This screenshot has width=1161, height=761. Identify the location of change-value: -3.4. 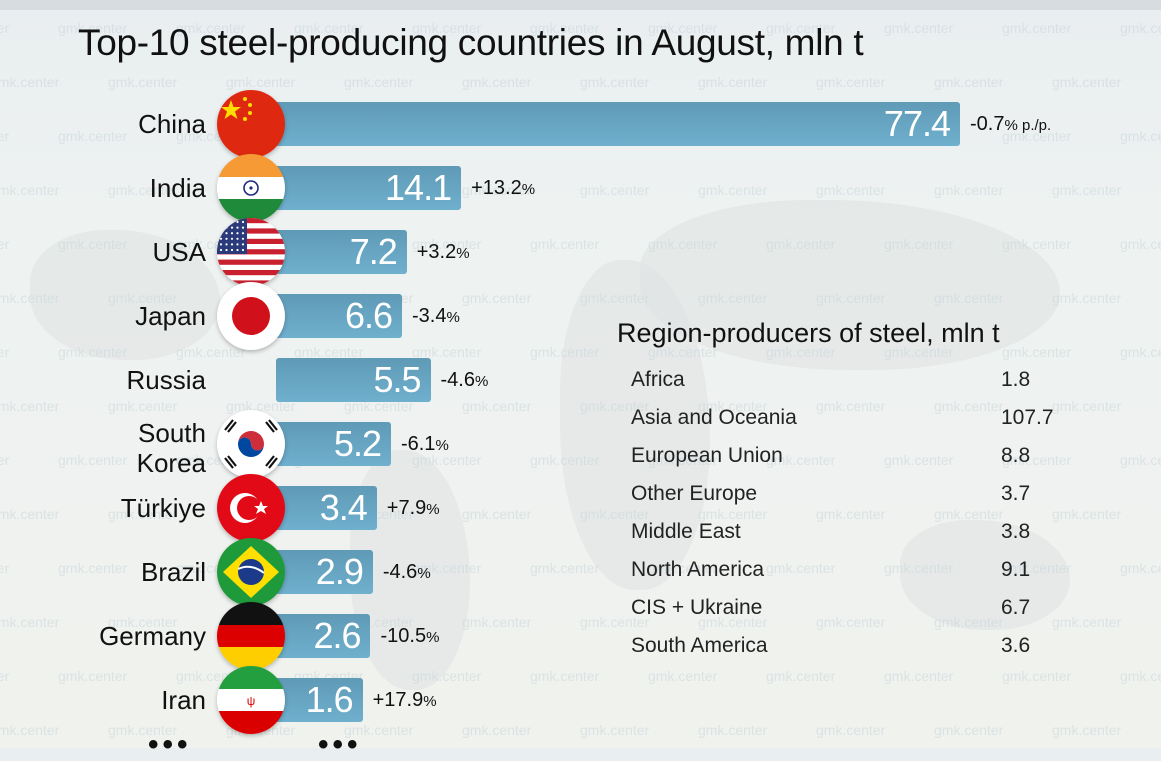
(429, 316).